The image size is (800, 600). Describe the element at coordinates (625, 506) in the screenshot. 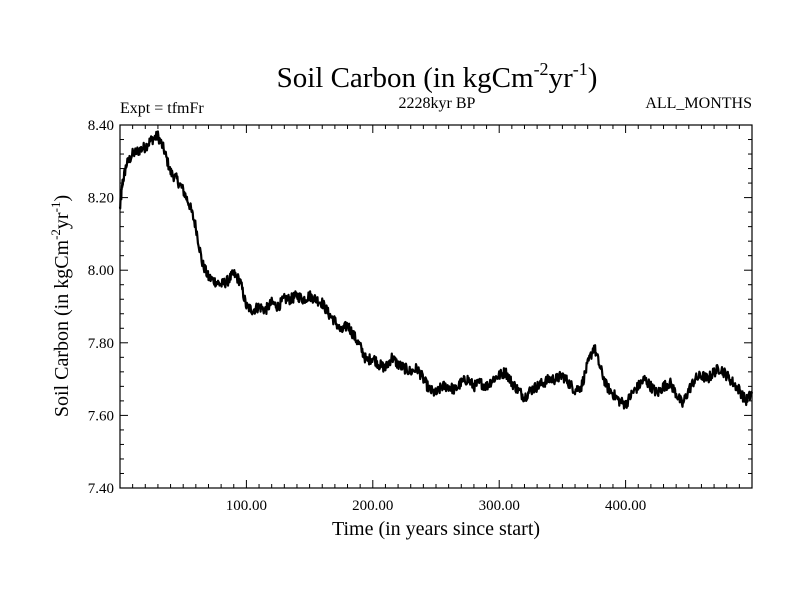

I see `x-tick-label: 400.00` at that location.